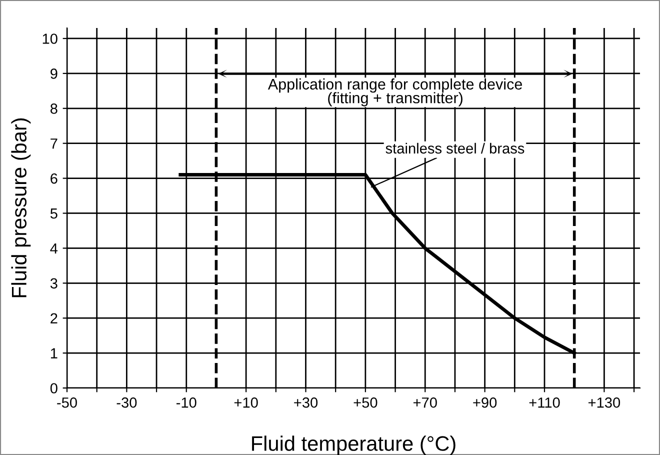  I want to click on y-tick-label: 3, so click(54, 283).